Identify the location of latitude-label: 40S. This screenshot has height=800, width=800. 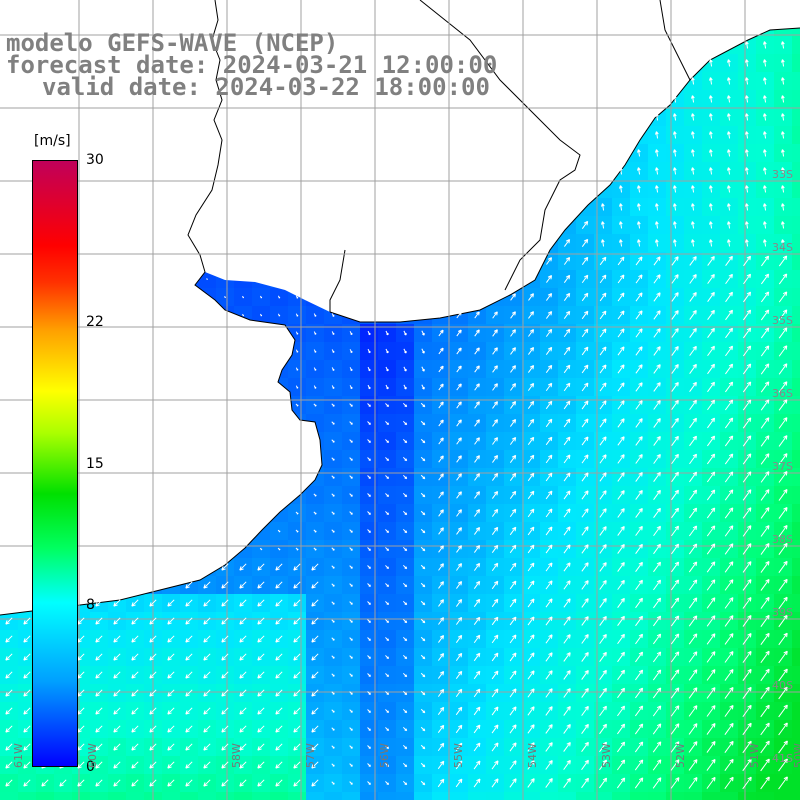
(782, 685).